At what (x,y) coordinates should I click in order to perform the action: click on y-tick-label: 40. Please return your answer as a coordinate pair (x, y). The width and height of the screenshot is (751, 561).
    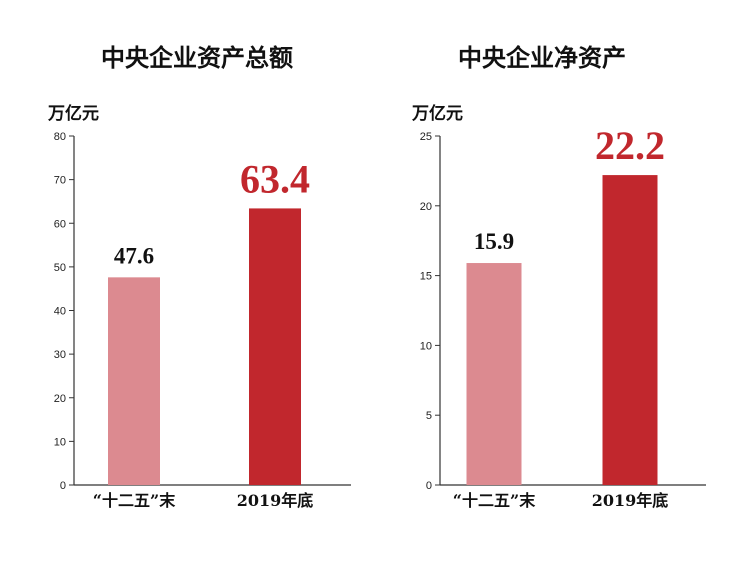
    Looking at the image, I should click on (60, 312).